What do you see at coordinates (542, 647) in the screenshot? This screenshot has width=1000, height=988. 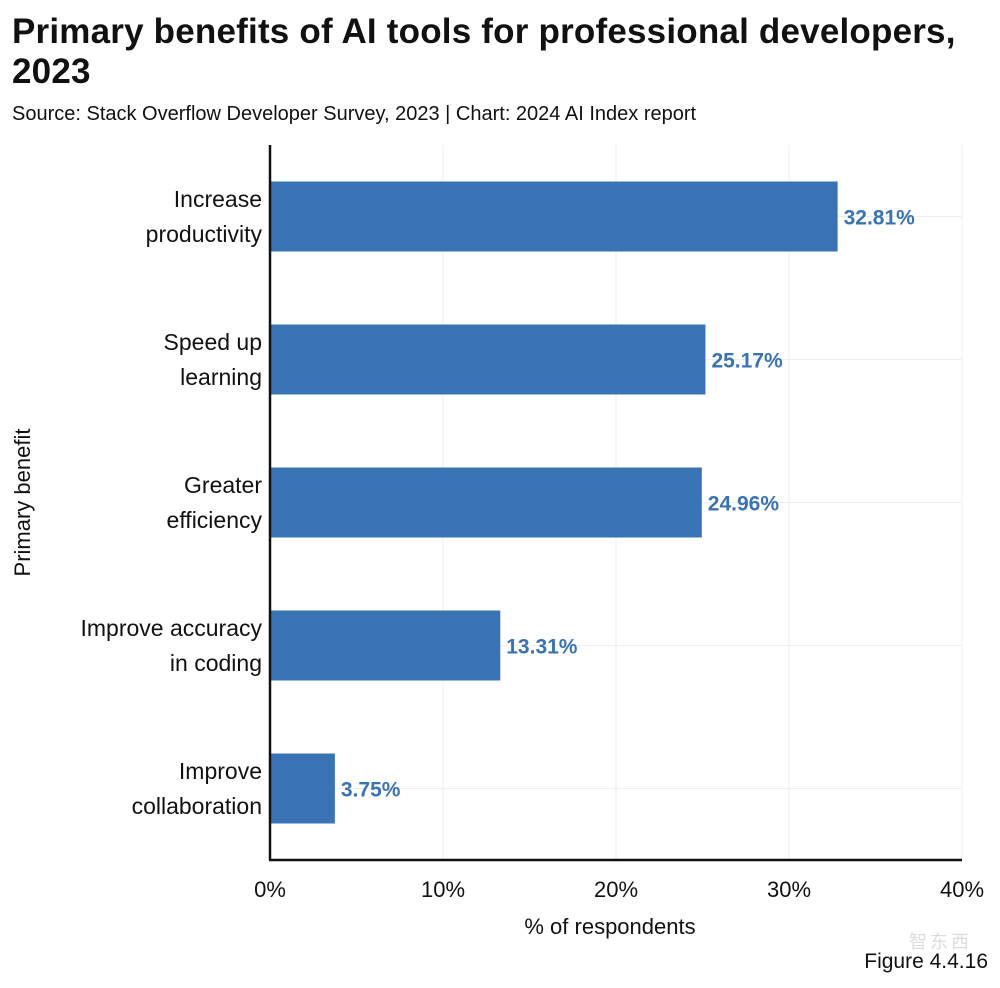 I see `value-label: 13.31%` at bounding box center [542, 647].